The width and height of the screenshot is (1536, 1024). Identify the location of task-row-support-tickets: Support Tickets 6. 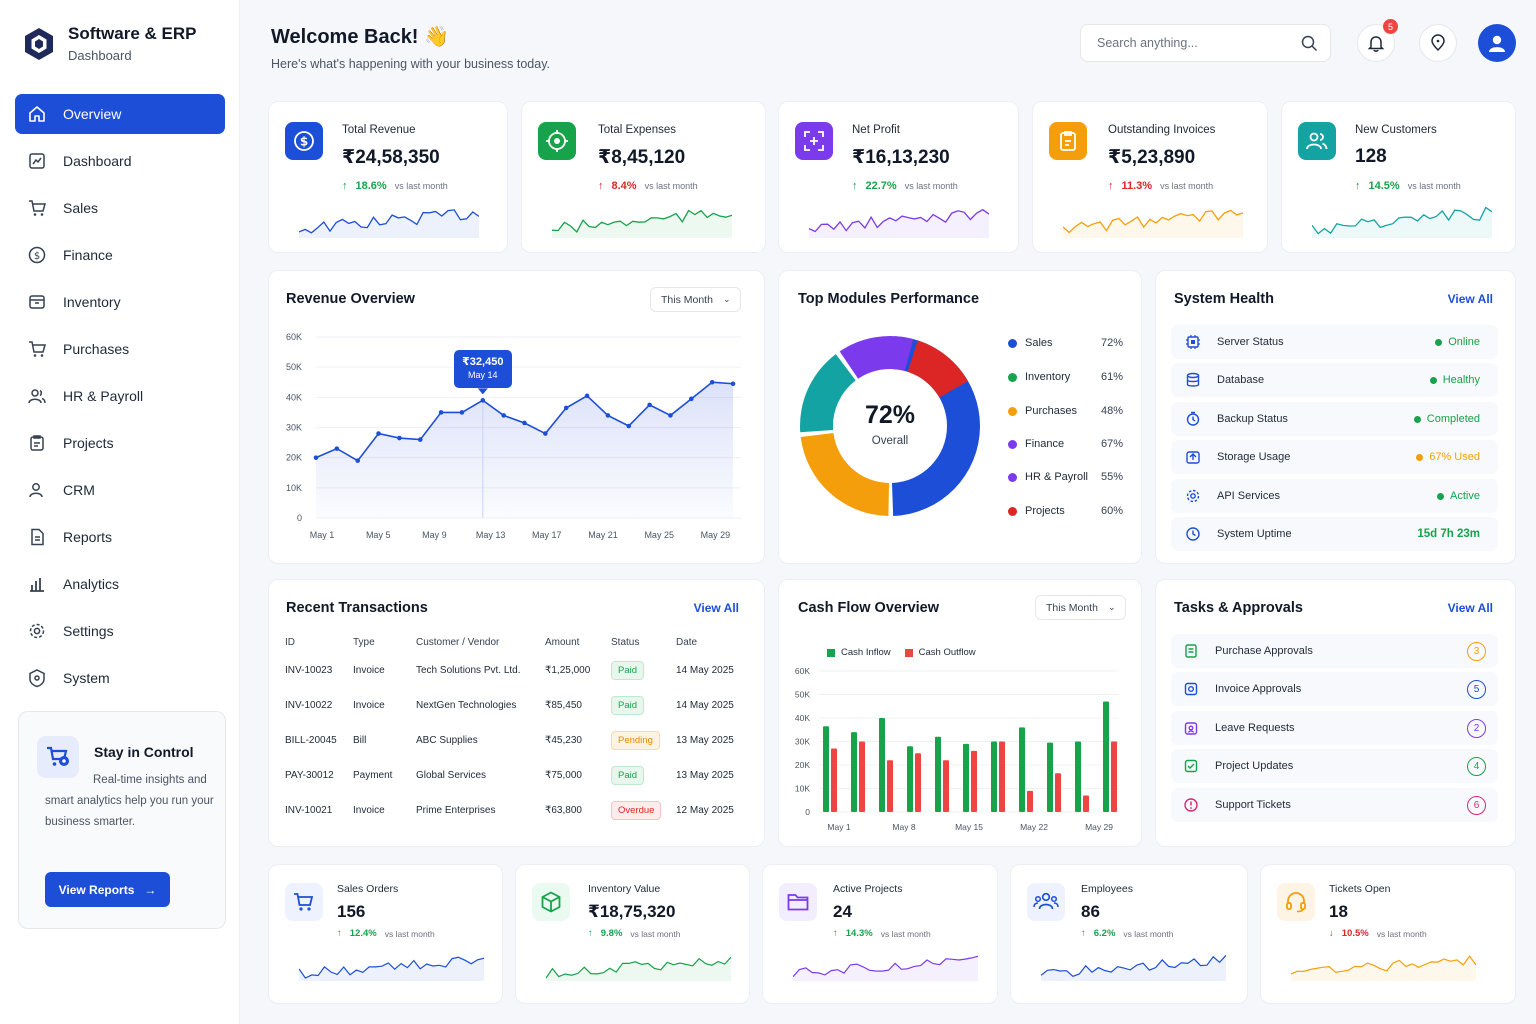
(1334, 805).